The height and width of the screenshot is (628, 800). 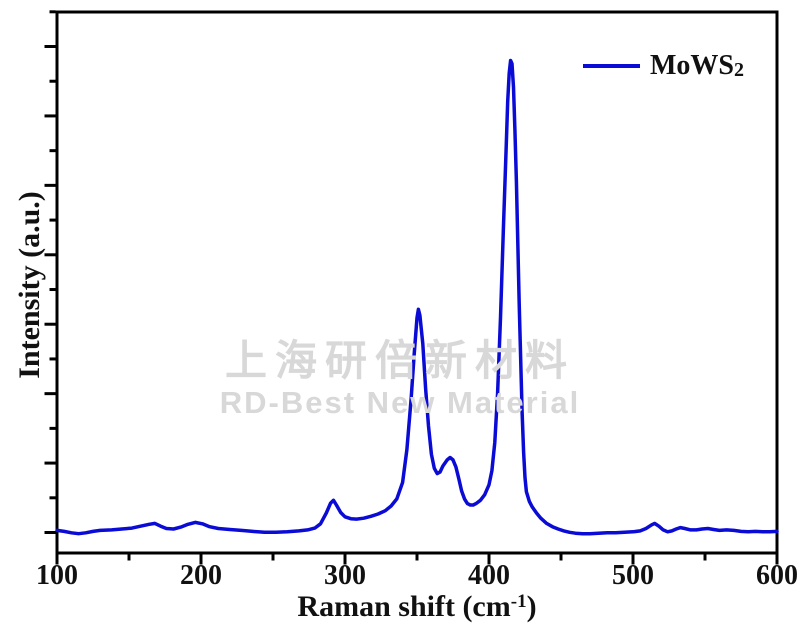 I want to click on x-tick-label-500: 500, so click(x=633, y=575).